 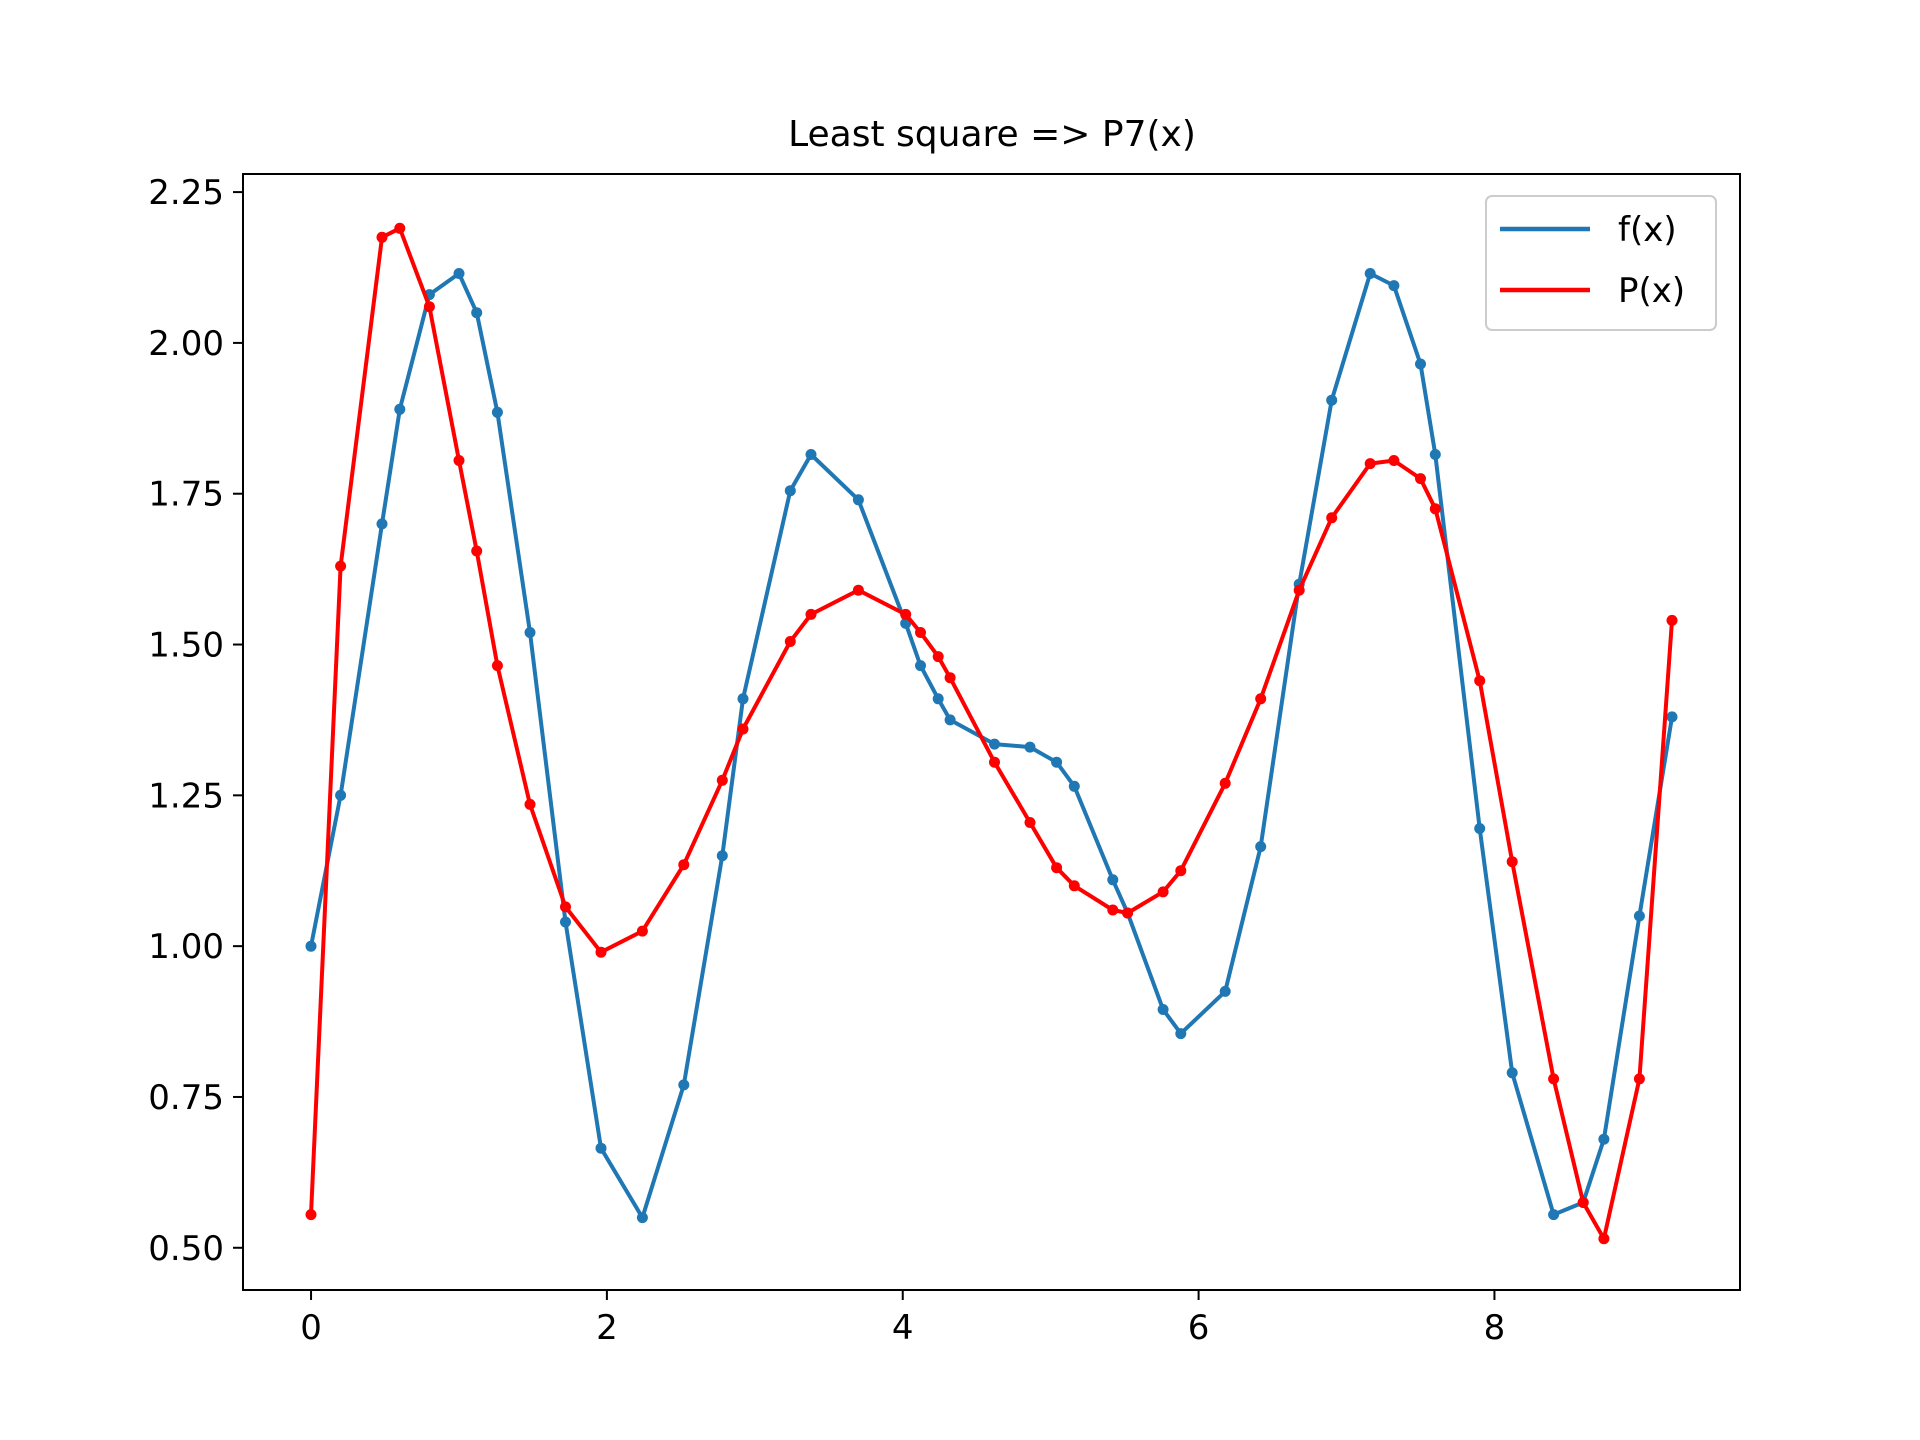 What do you see at coordinates (1601, 263) in the screenshot?
I see `legend: f(x) P(x)` at bounding box center [1601, 263].